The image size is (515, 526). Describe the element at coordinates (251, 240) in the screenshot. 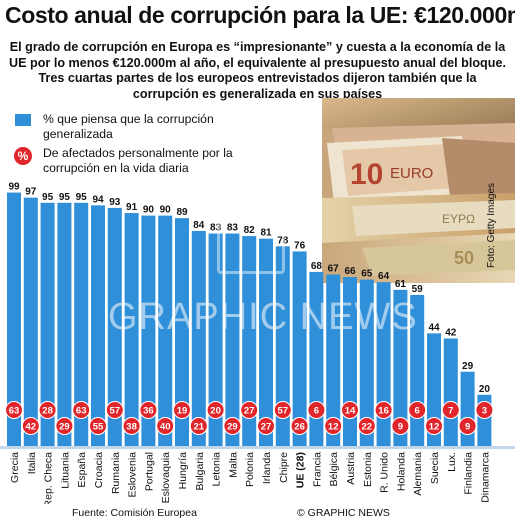

I see `watermark-logo-frame` at that location.